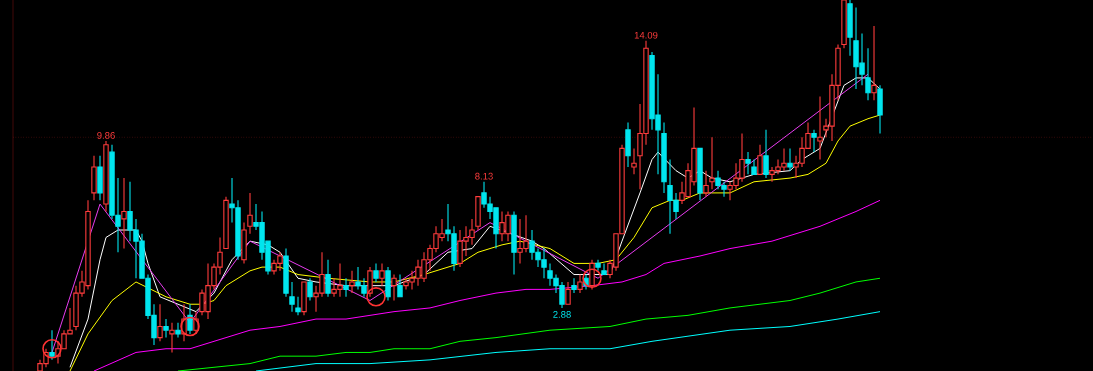  I want to click on annotation: 8.13, so click(484, 176).